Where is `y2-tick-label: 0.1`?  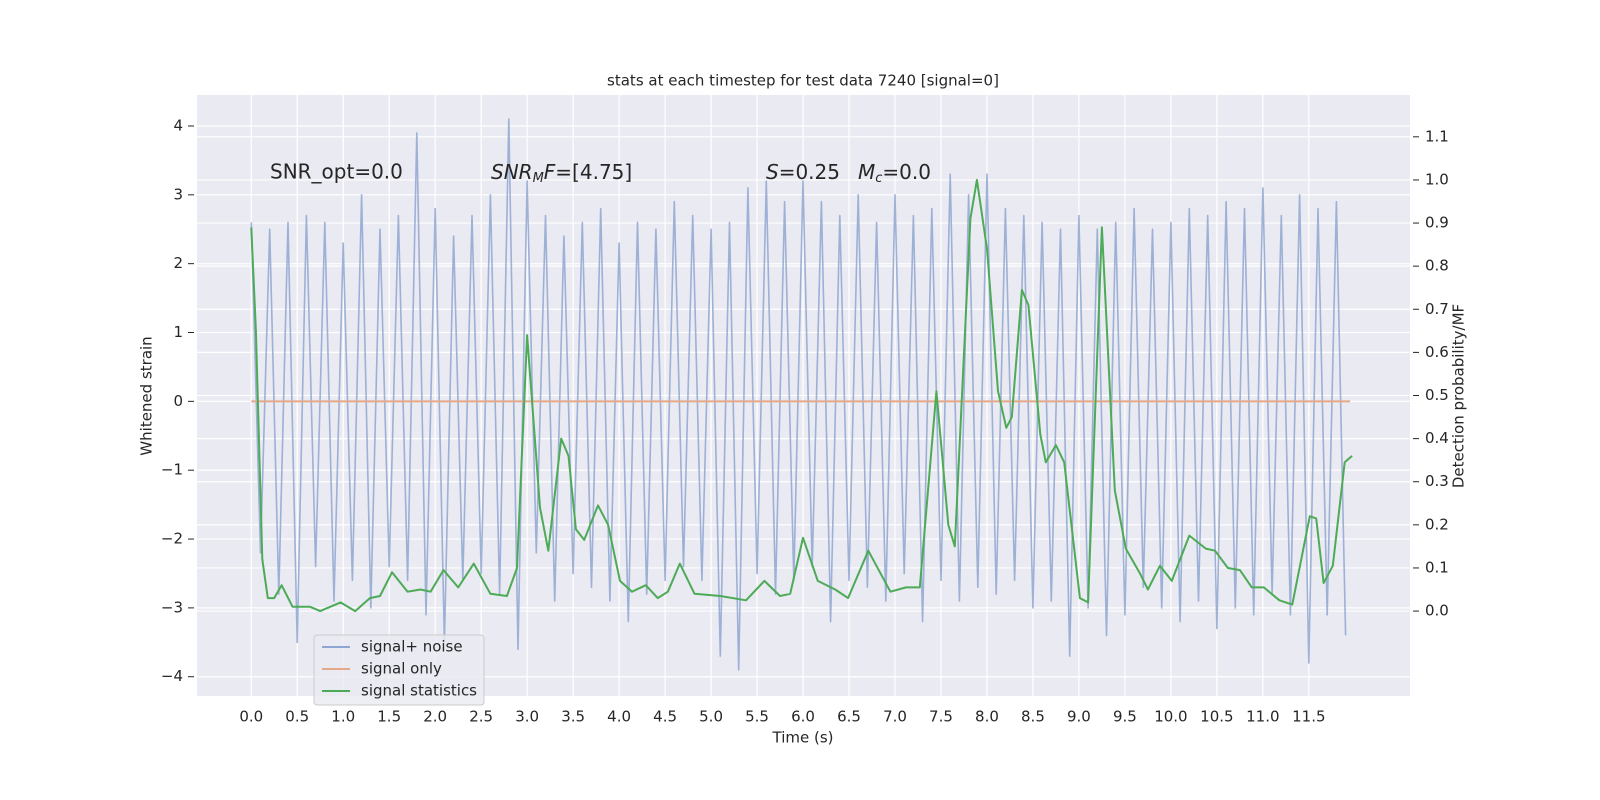 y2-tick-label: 0.1 is located at coordinates (1437, 567).